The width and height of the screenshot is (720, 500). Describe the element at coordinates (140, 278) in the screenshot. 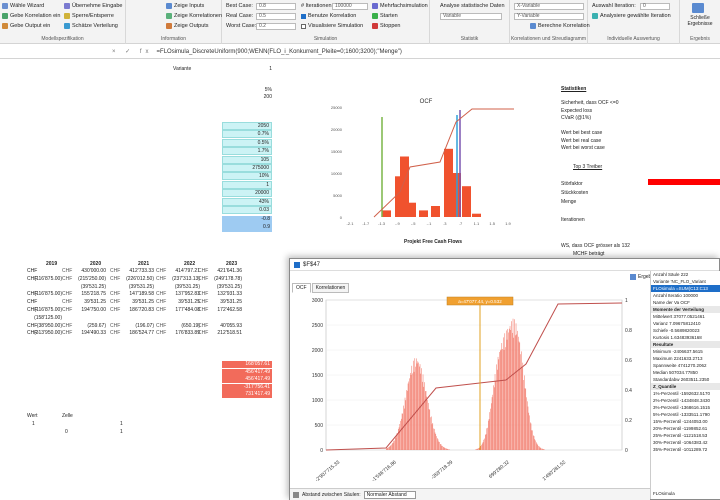

I see `cashflow-cell: (226'012.50)` at that location.